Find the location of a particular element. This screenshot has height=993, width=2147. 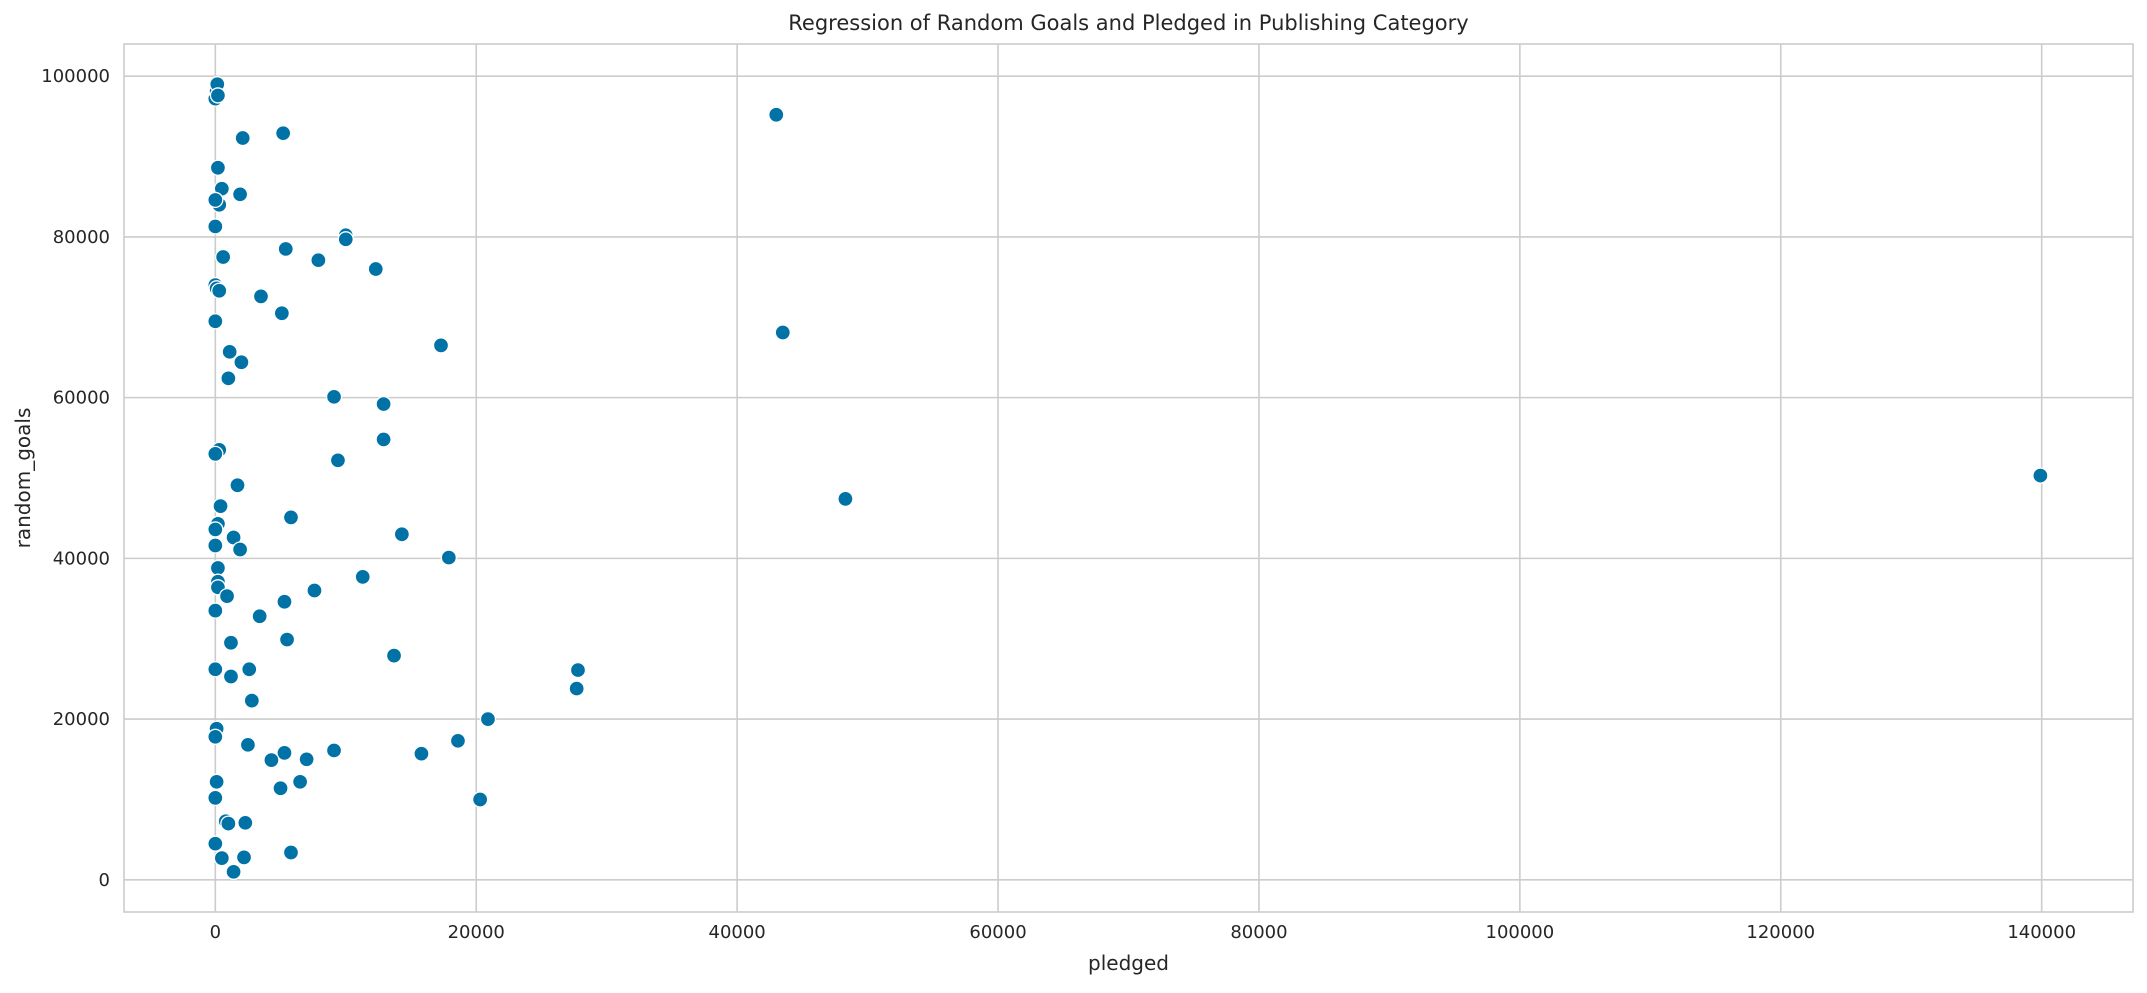

x-tick-label: 40000 is located at coordinates (737, 932).